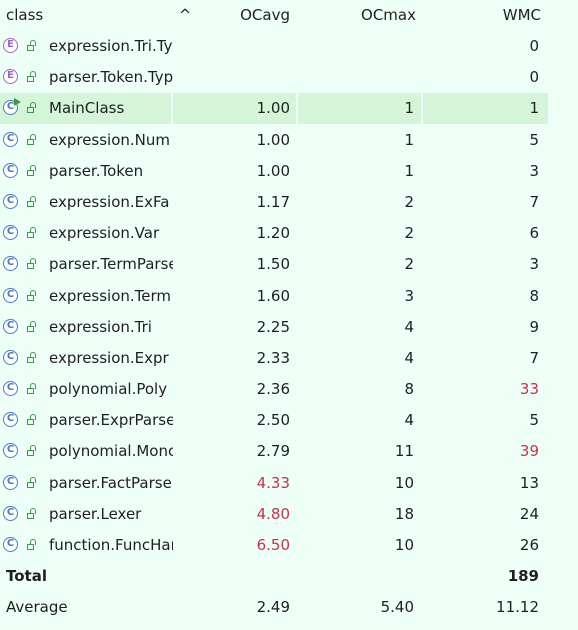 The width and height of the screenshot is (578, 630). I want to click on class-name: parser.ExprParser, so click(111, 420).